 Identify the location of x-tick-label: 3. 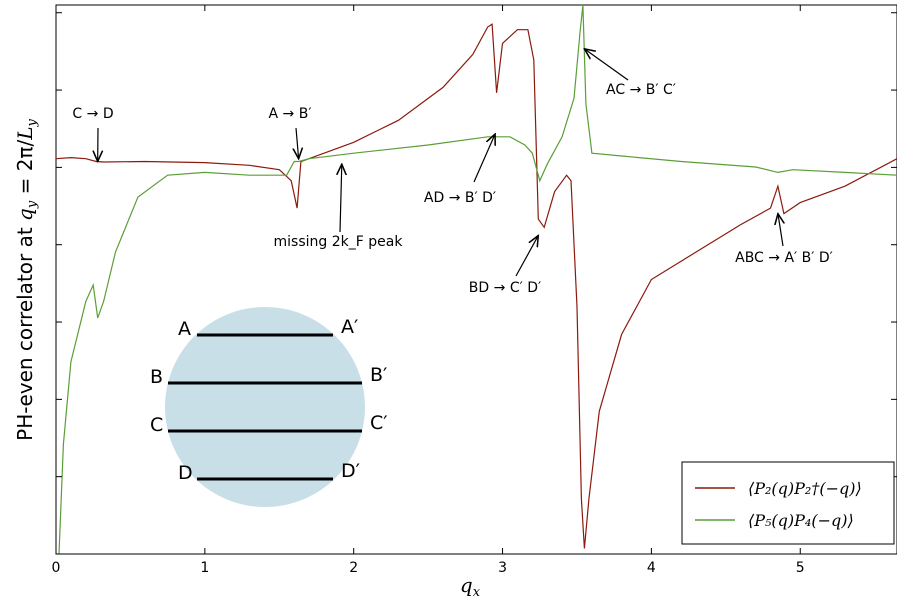
(502, 568).